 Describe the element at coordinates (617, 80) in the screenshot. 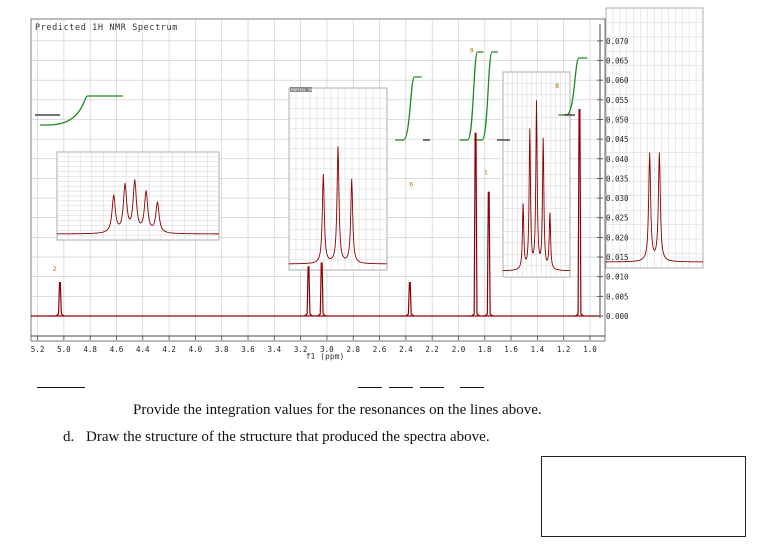

I see `y-tick-label: 0.060` at that location.